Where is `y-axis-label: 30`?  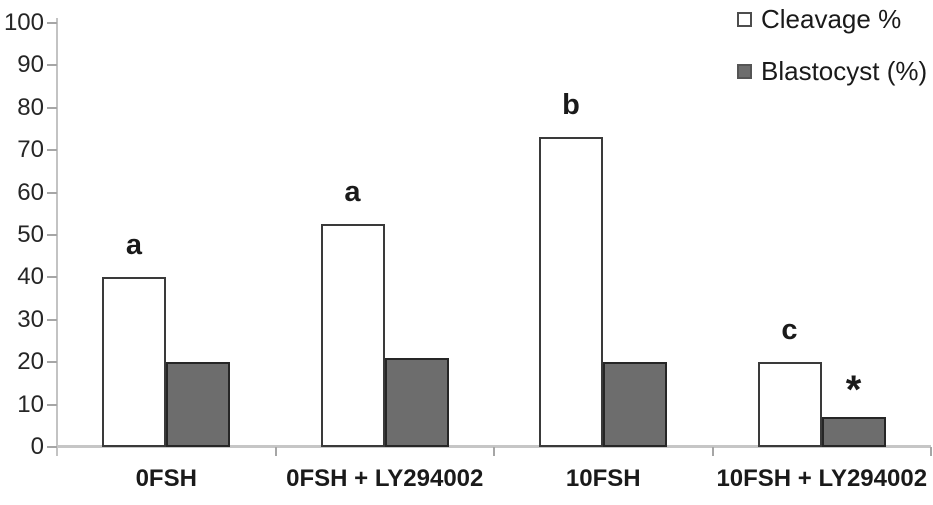 y-axis-label: 30 is located at coordinates (30, 319).